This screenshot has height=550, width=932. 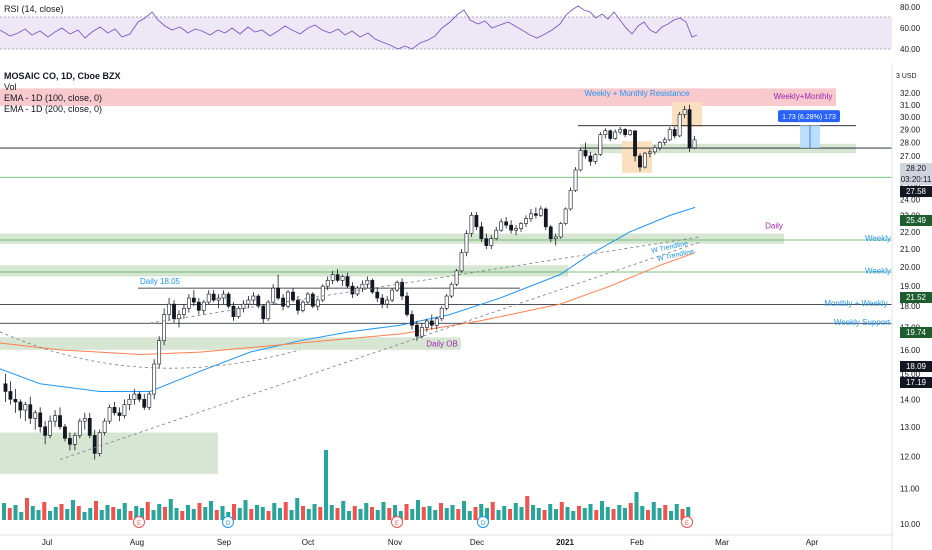 I want to click on event-marker: D, so click(x=483, y=522).